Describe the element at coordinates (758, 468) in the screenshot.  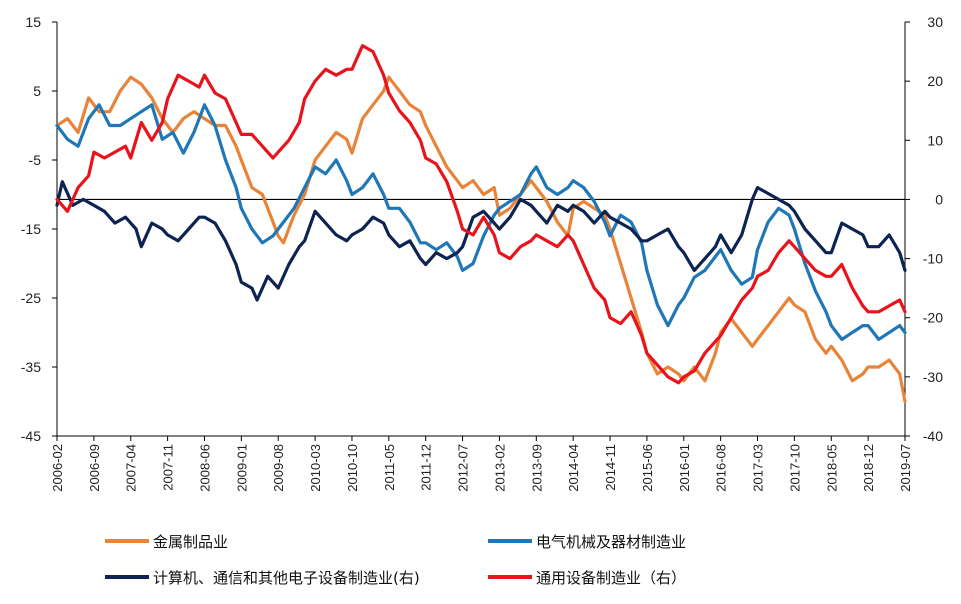
I see `x-tick-label: 2017-03` at that location.